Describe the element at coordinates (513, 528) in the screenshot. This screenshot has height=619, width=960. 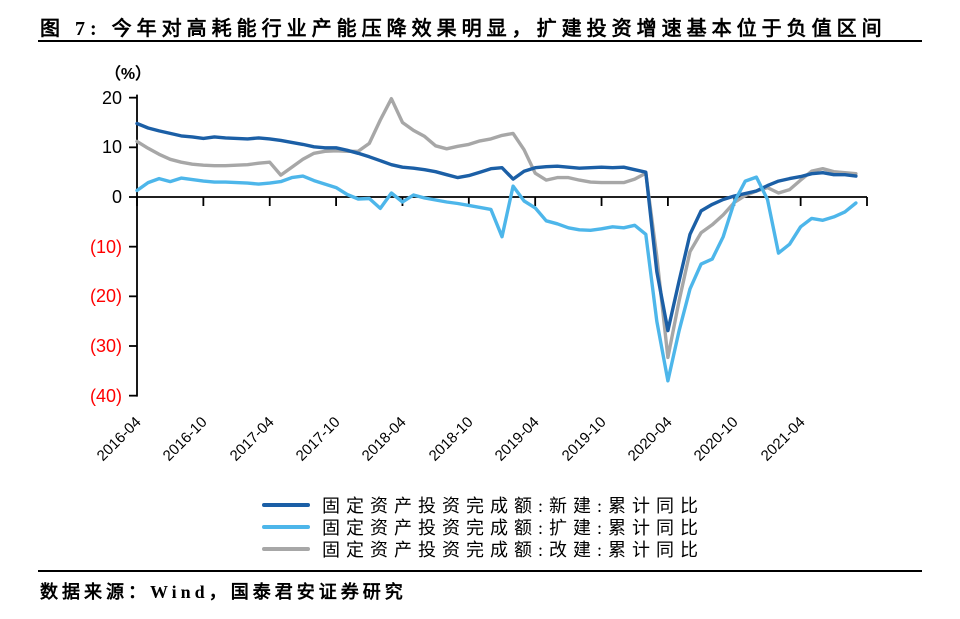
I see `legend-label: 固定资产投资完成额:扩建:累计同比` at that location.